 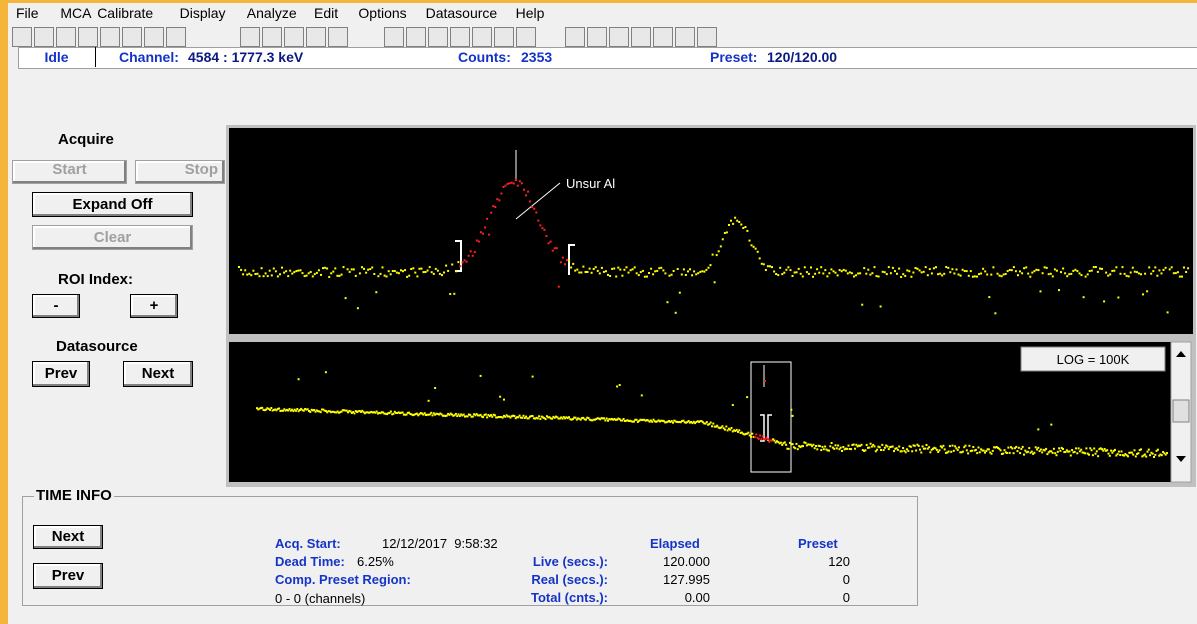 What do you see at coordinates (125, 13) in the screenshot?
I see `menu-item: Calibrate` at bounding box center [125, 13].